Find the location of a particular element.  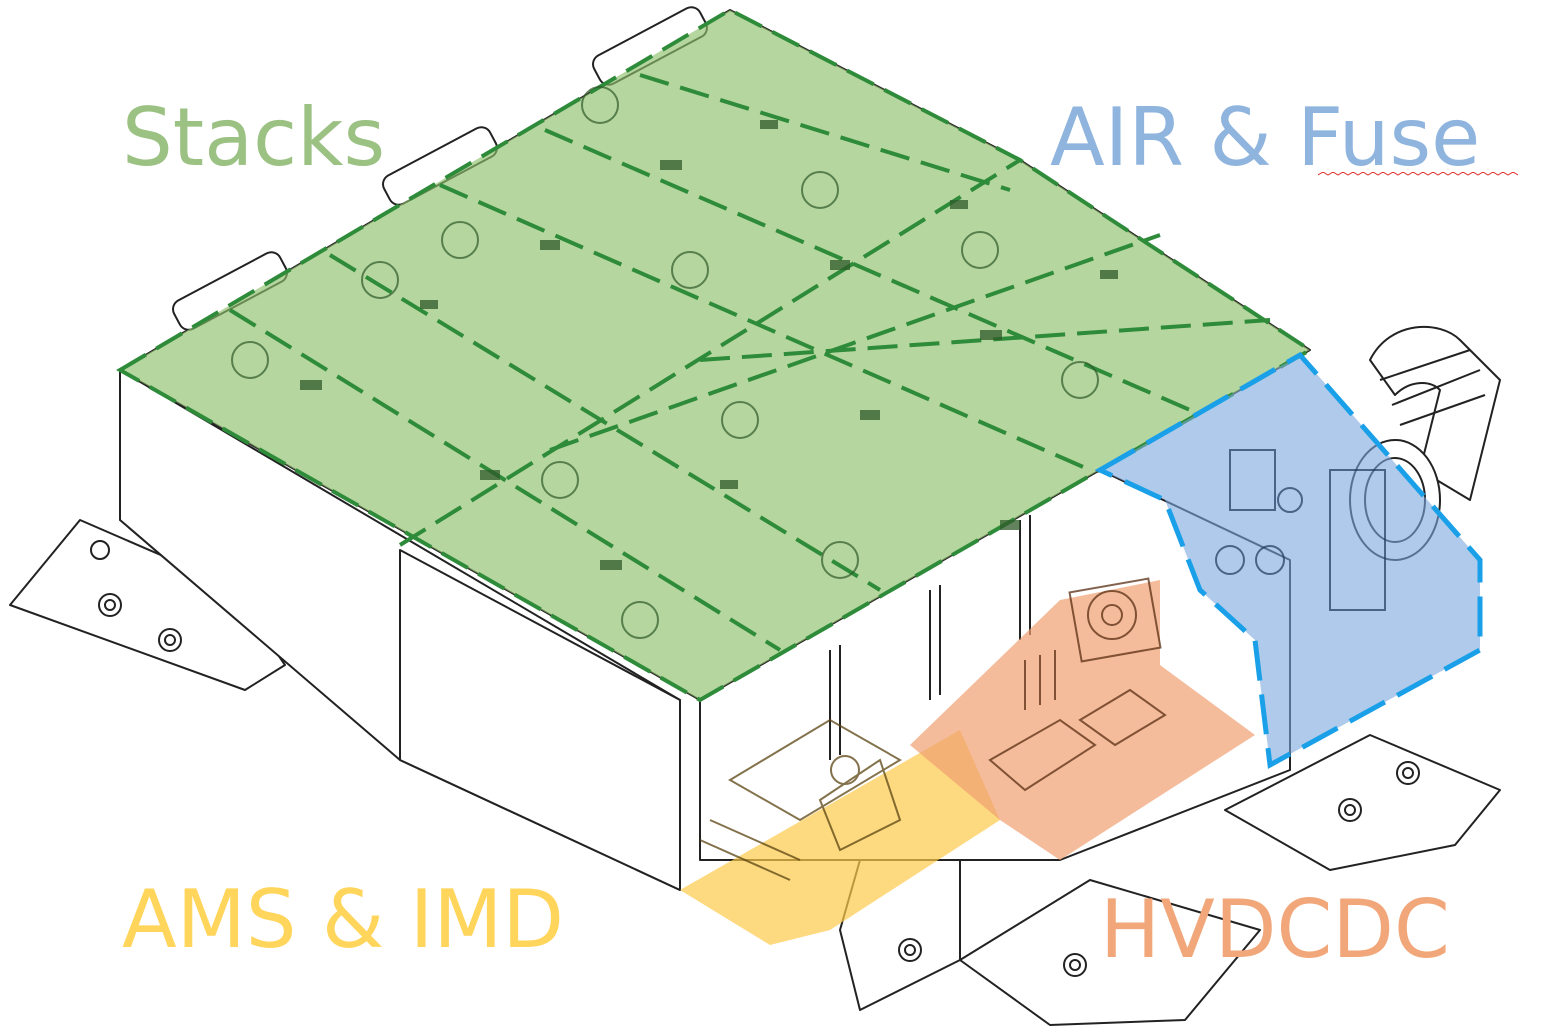

air-fuse-region is located at coordinates (1288, 560).